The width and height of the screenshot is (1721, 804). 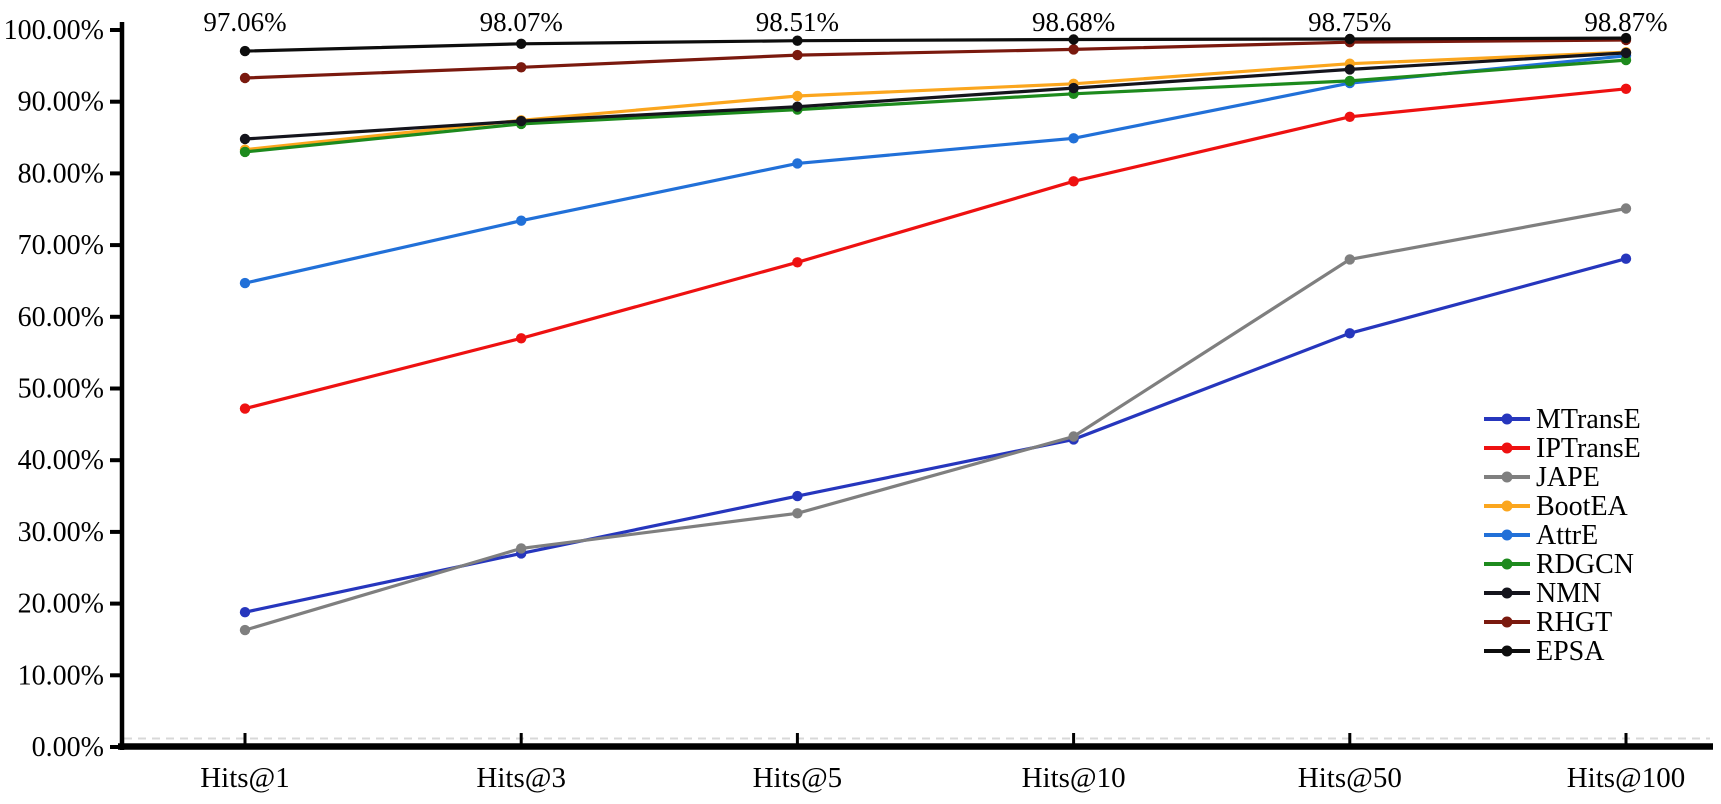 I want to click on legend-item-AttrE: AttrE, so click(x=1541, y=535).